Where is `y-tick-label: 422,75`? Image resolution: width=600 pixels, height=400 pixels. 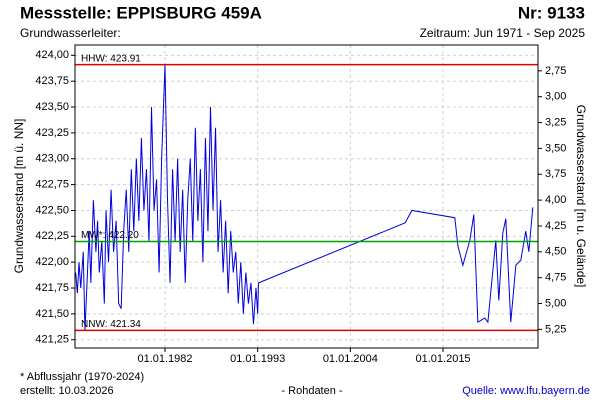 y-tick-label: 422,75 is located at coordinates (52, 185).